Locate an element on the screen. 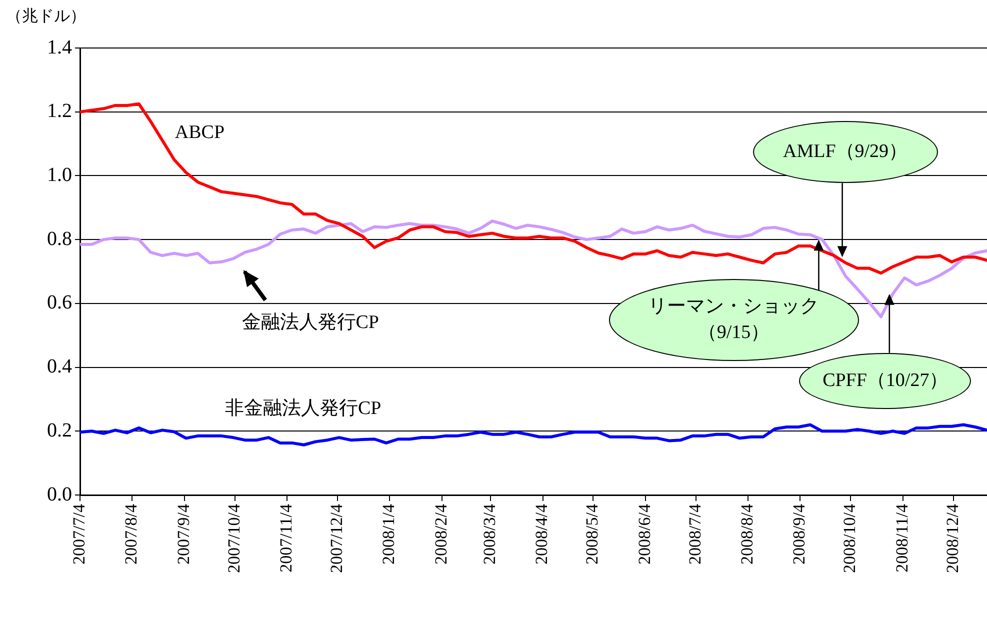  y-axis-title: （兆ドル） is located at coordinates (46, 16).